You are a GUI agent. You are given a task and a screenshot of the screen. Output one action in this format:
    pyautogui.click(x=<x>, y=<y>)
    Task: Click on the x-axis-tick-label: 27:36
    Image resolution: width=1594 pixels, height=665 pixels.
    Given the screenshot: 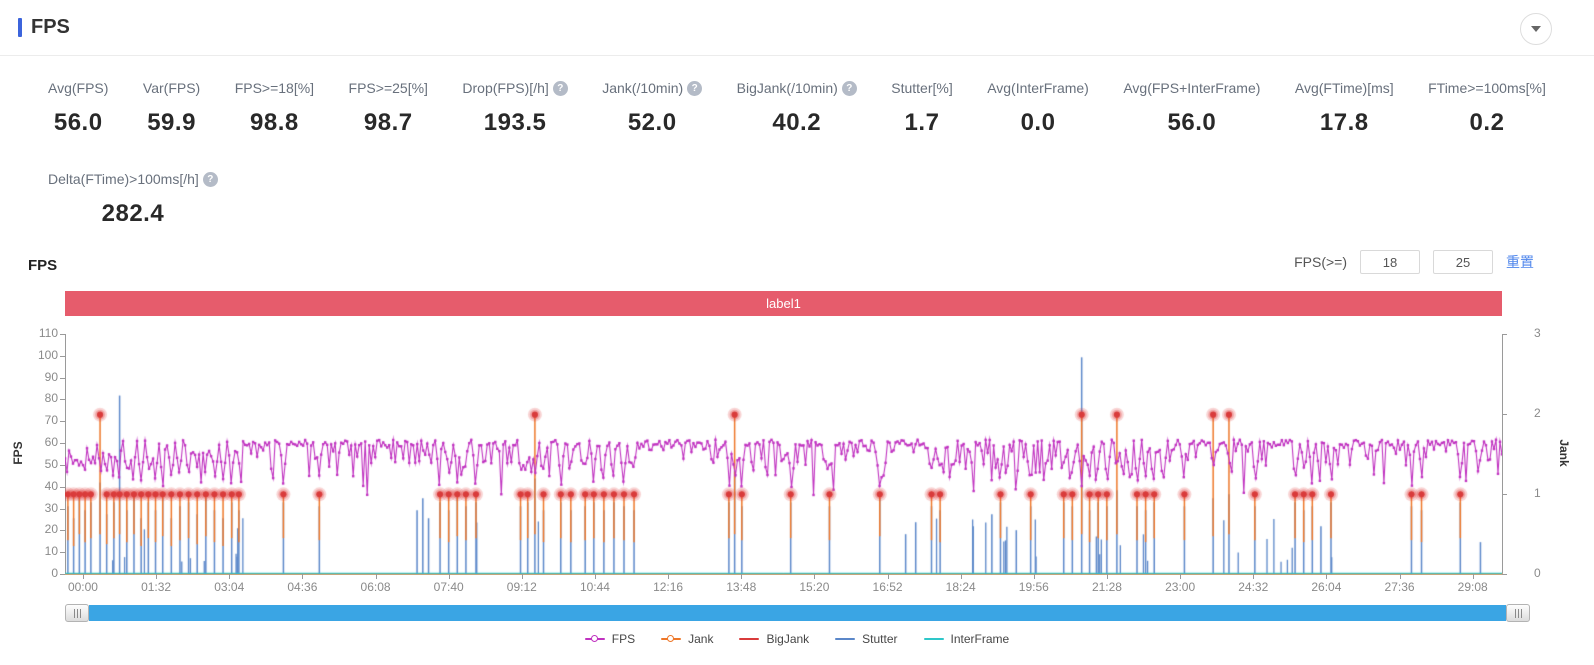 What is the action you would take?
    pyautogui.click(x=1399, y=587)
    